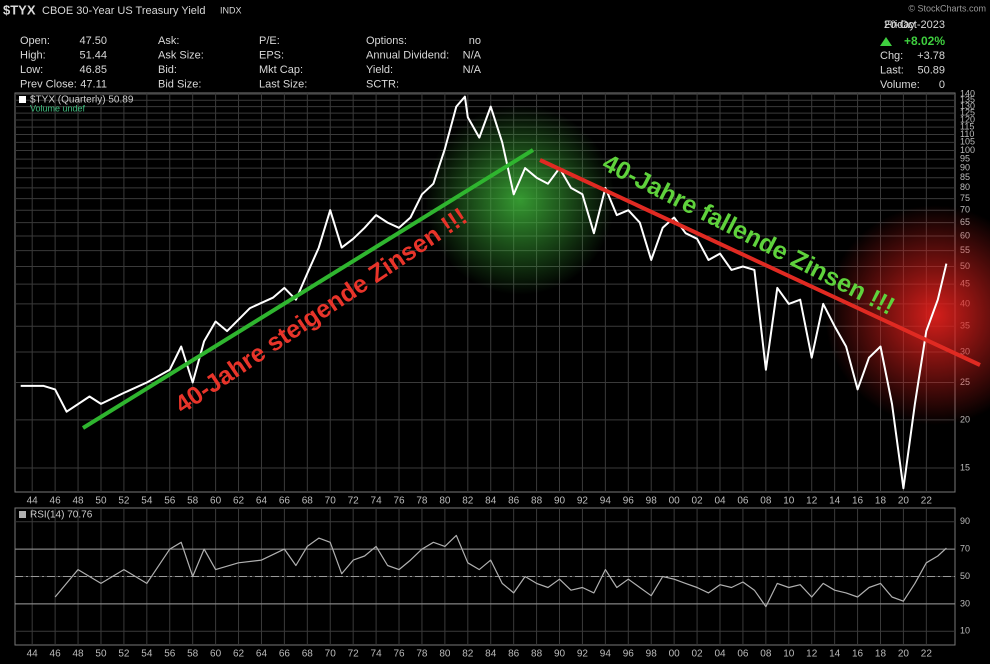 Image resolution: width=990 pixels, height=664 pixels. I want to click on quote-label: SCTR:, so click(382, 84).